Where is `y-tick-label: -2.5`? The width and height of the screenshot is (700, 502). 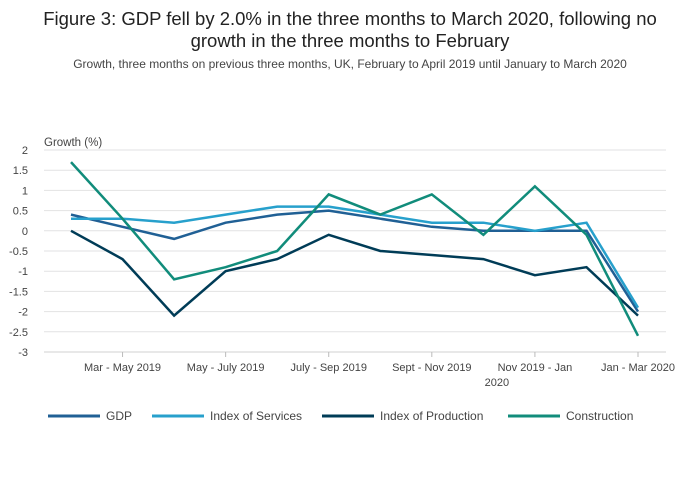 y-tick-label: -2.5 is located at coordinates (18, 333).